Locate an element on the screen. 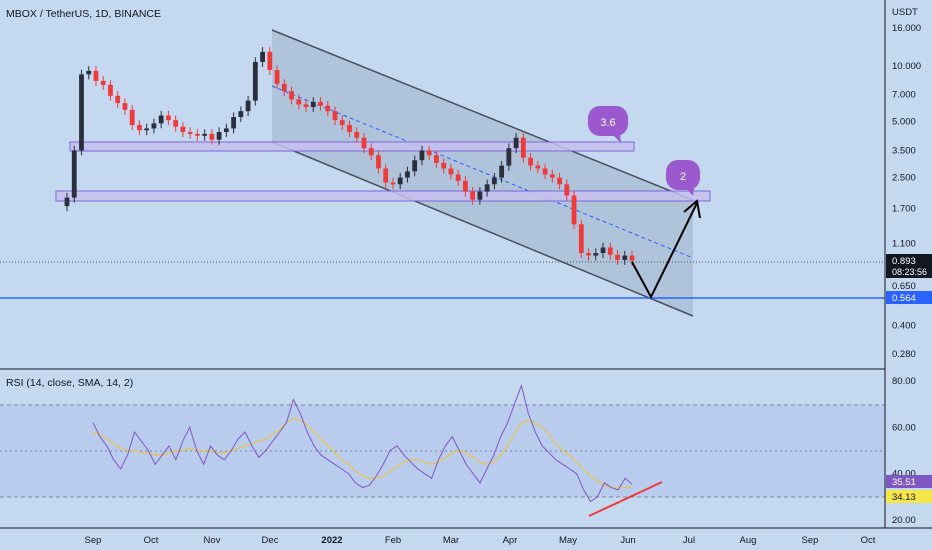 This screenshot has height=550, width=932. rsi-divergence-trendline is located at coordinates (625, 499).